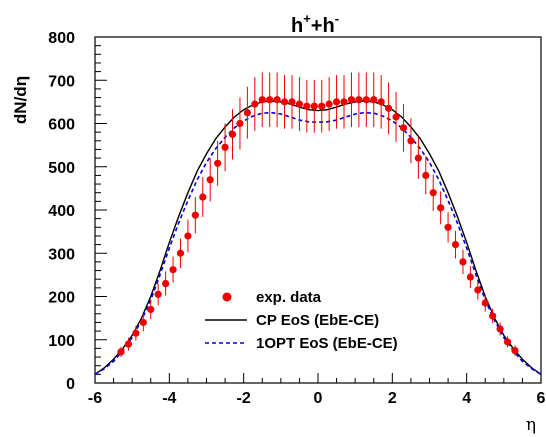  Describe the element at coordinates (327, 343) in the screenshot. I see `legend-label: 1OPT EoS (EbE-CE)` at that location.